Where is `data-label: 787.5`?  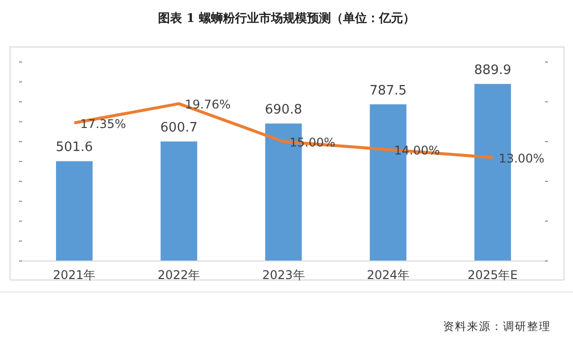
data-label: 787.5 is located at coordinates (388, 90).